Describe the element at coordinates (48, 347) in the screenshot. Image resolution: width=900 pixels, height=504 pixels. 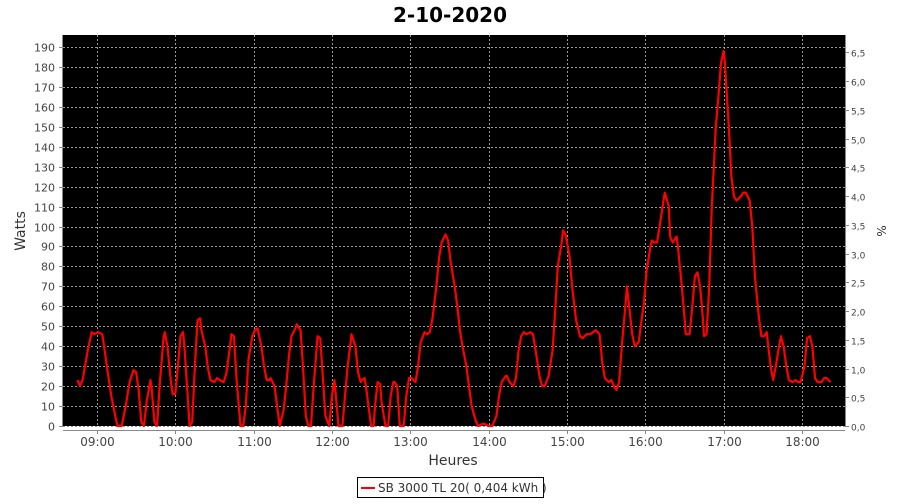
I see `y-tick-label: 40` at that location.